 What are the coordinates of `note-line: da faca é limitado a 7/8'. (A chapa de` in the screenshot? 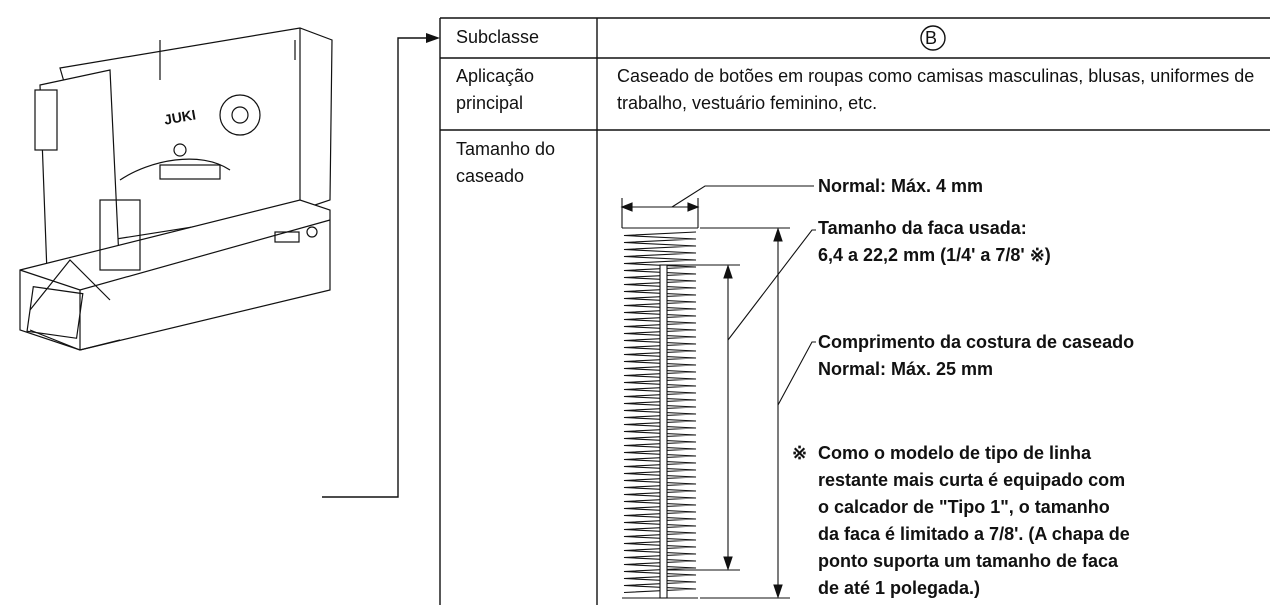 It's located at (974, 534).